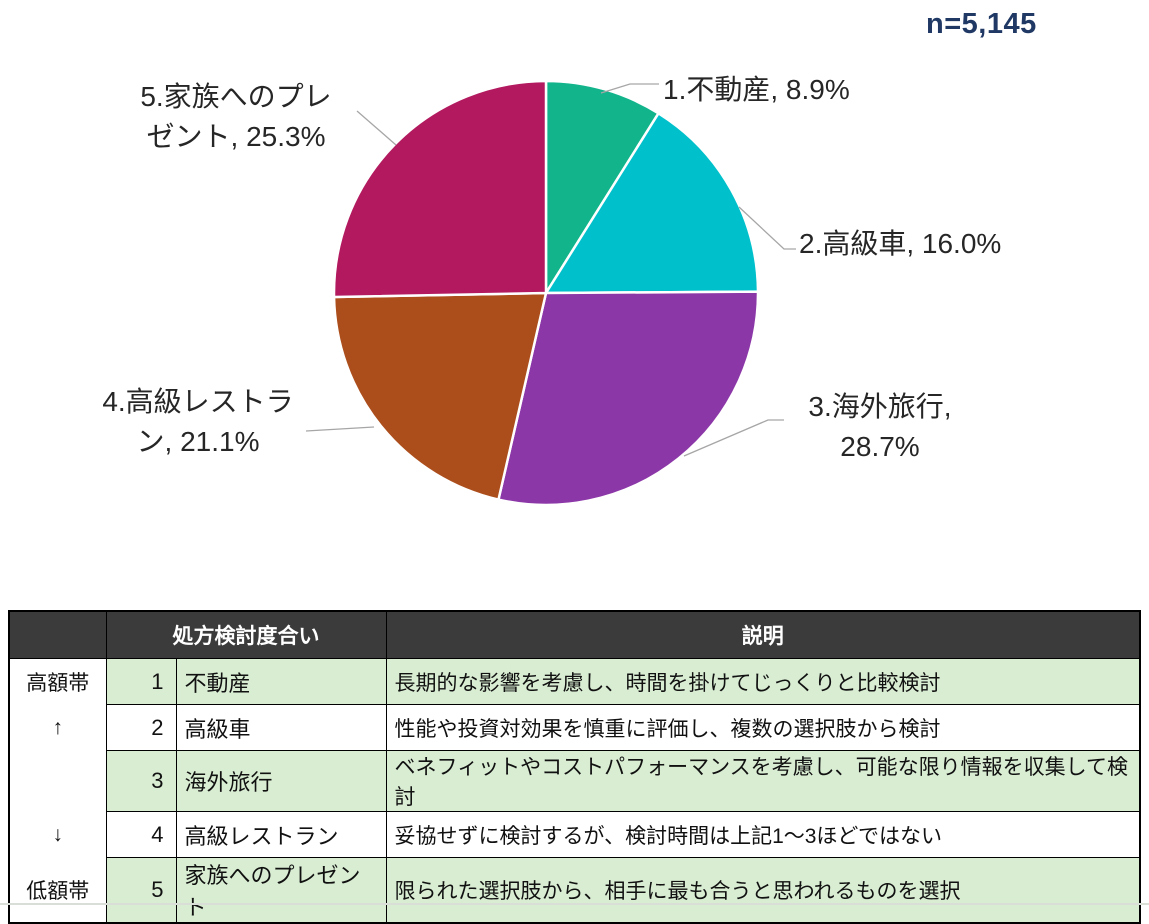  I want to click on rank-cell: 1, so click(141, 681).